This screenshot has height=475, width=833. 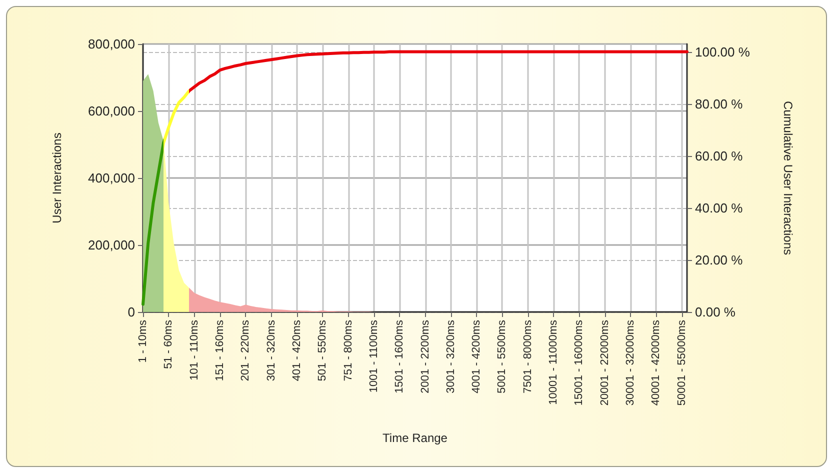 What do you see at coordinates (604, 363) in the screenshot?
I see `x-tick-label: 20001 - 22000ms` at bounding box center [604, 363].